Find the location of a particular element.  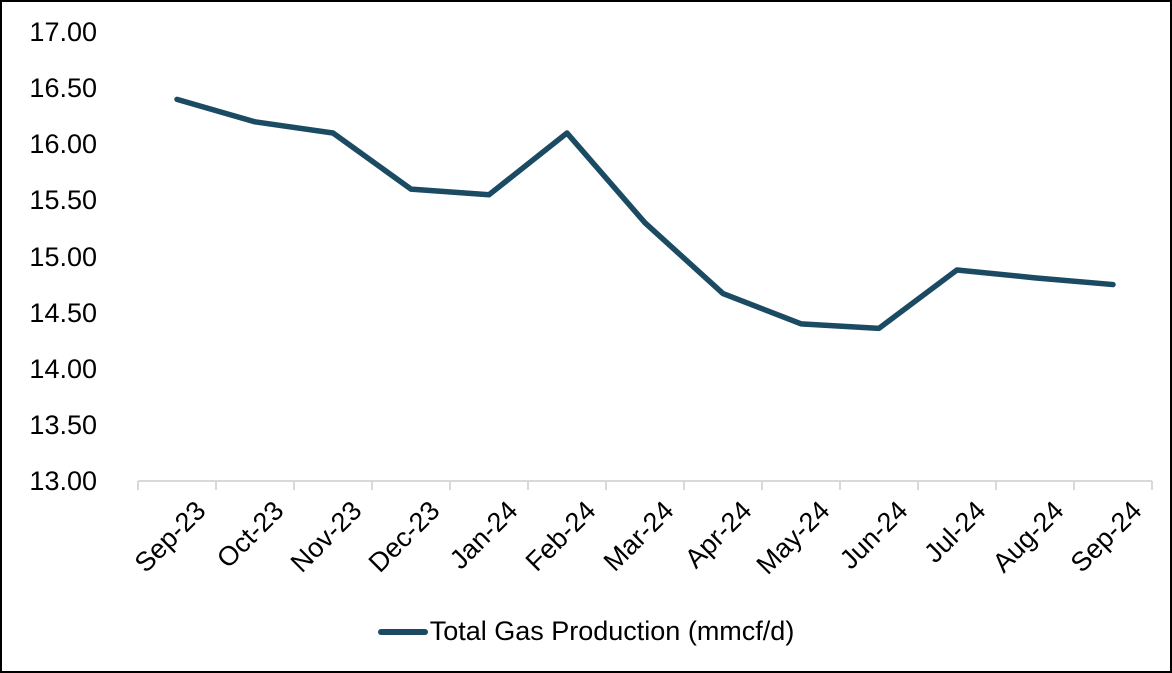

legend-line-swatch is located at coordinates (402, 631).